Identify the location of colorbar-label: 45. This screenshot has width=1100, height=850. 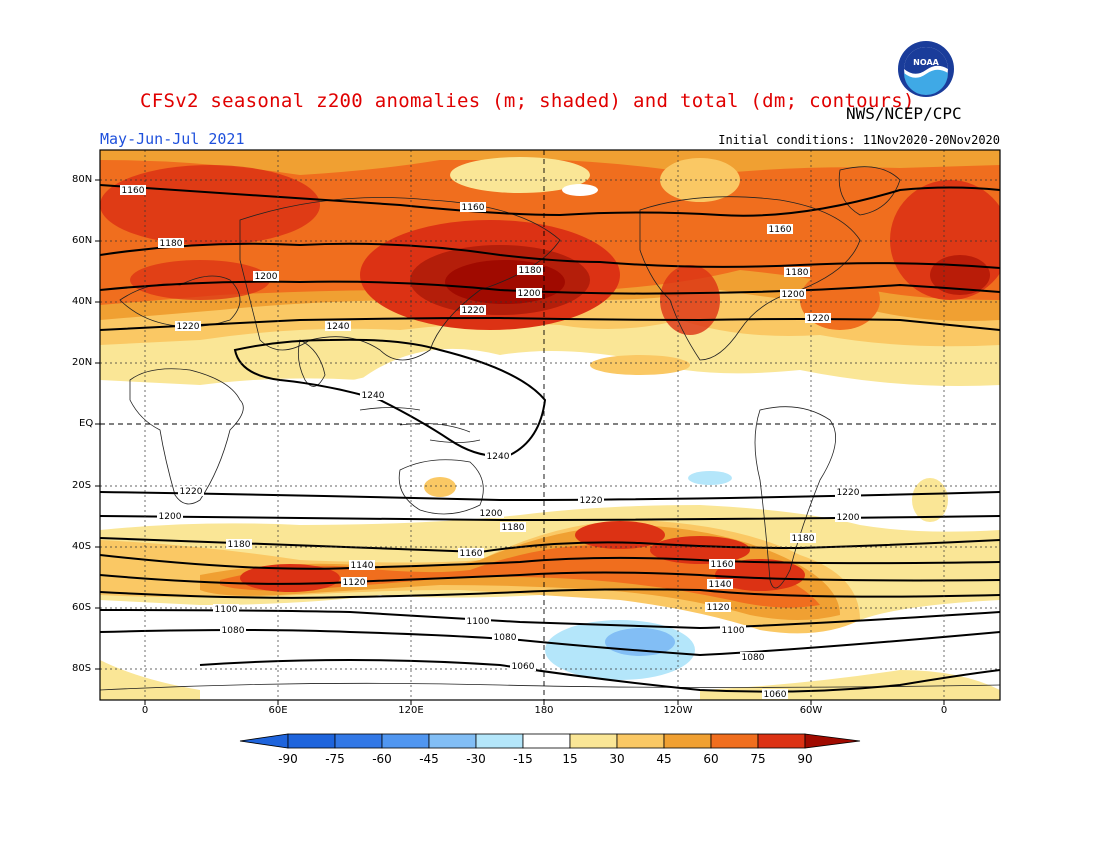
(664, 759).